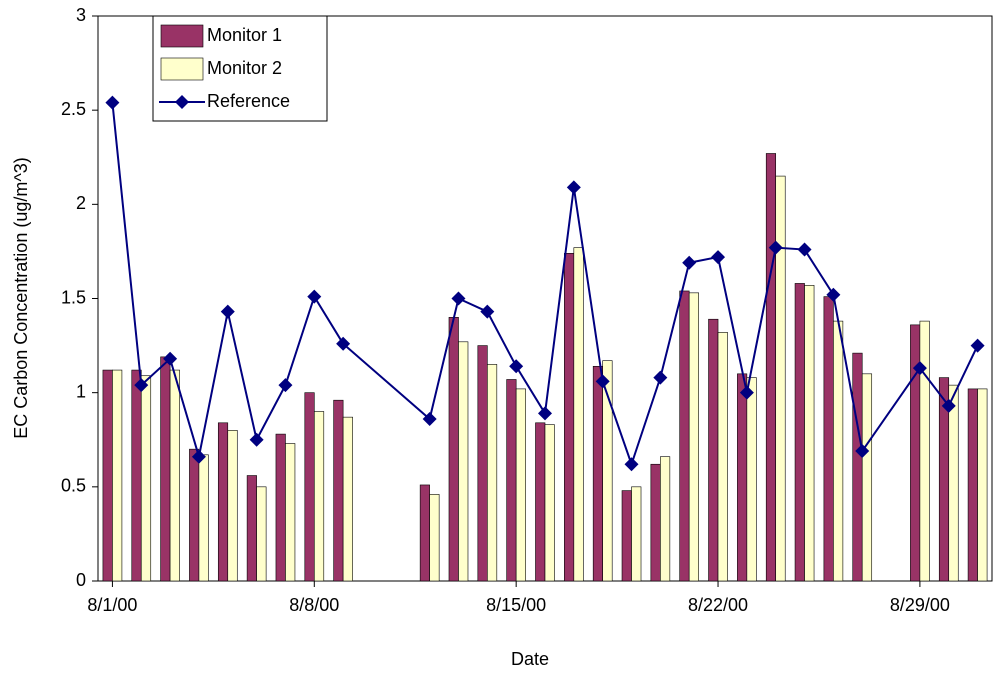 This screenshot has width=997, height=678. What do you see at coordinates (718, 605) in the screenshot?
I see `x-tick-label: 8/22/00` at bounding box center [718, 605].